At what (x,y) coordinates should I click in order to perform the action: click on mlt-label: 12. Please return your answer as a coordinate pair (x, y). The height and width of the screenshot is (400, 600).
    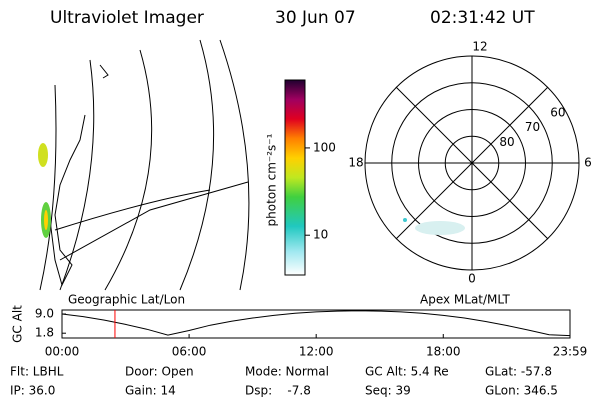
    Looking at the image, I should click on (479, 47).